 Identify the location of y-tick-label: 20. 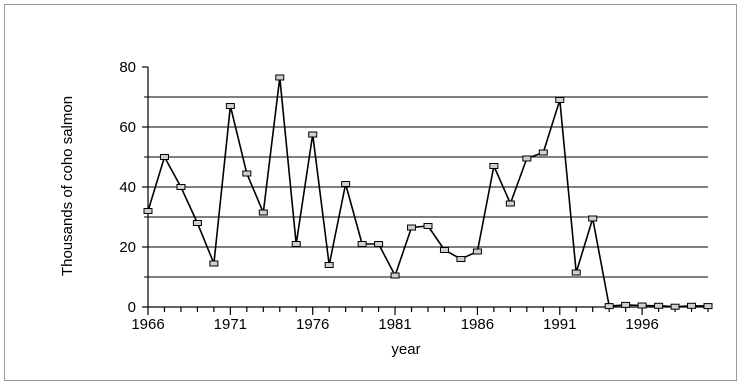
(127, 247).